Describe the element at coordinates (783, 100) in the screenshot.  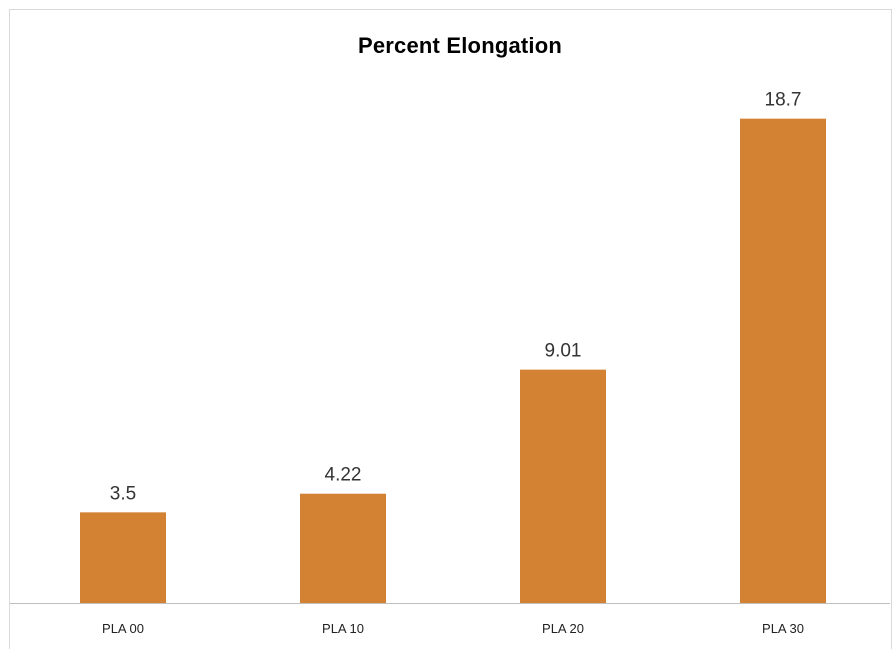
I see `data-label-pla-30: 18.7` at that location.